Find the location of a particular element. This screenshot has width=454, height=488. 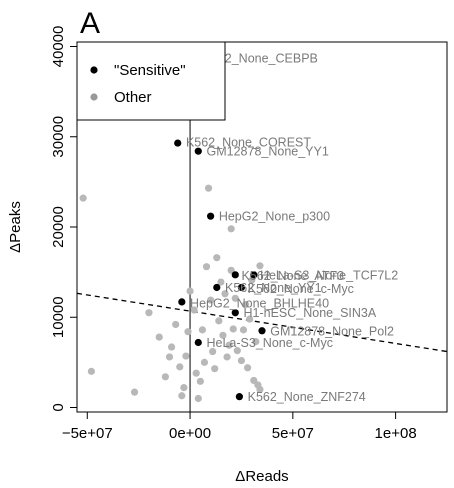

point-annotation: K562_None_YY1 is located at coordinates (273, 288).